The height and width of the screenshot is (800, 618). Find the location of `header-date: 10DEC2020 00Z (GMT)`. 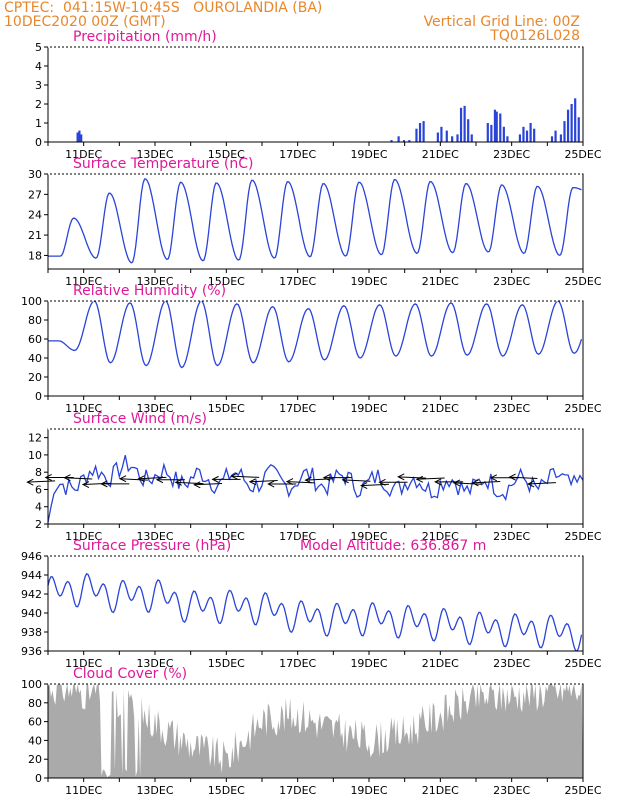

header-date: 10DEC2020 00Z (GMT) is located at coordinates (85, 22).